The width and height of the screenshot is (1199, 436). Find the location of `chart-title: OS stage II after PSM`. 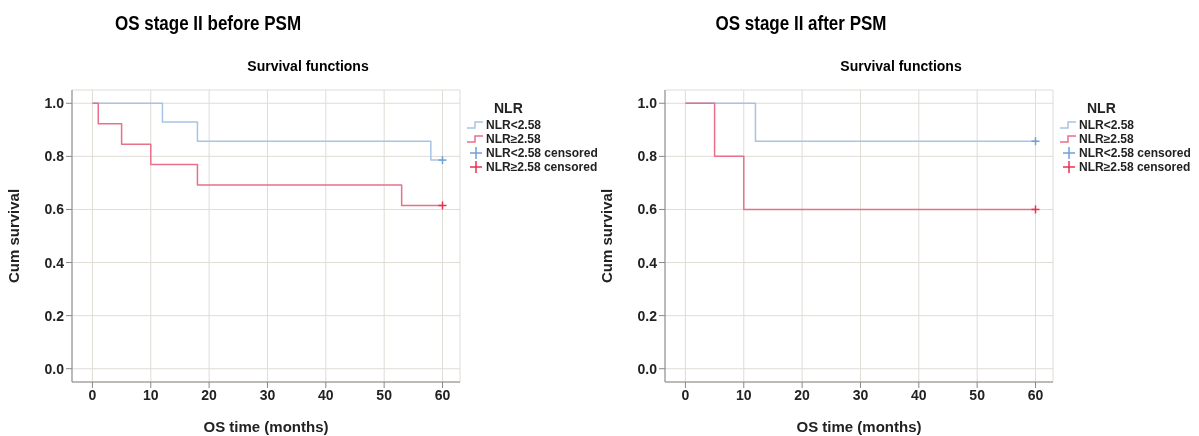

chart-title: OS stage II after PSM is located at coordinates (801, 23).